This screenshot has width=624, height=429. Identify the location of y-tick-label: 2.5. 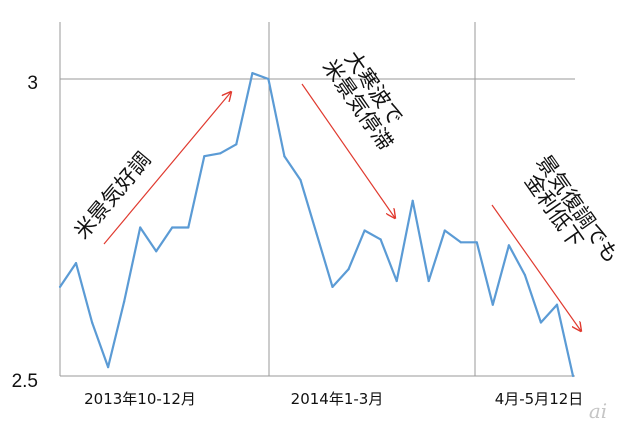
(25, 381).